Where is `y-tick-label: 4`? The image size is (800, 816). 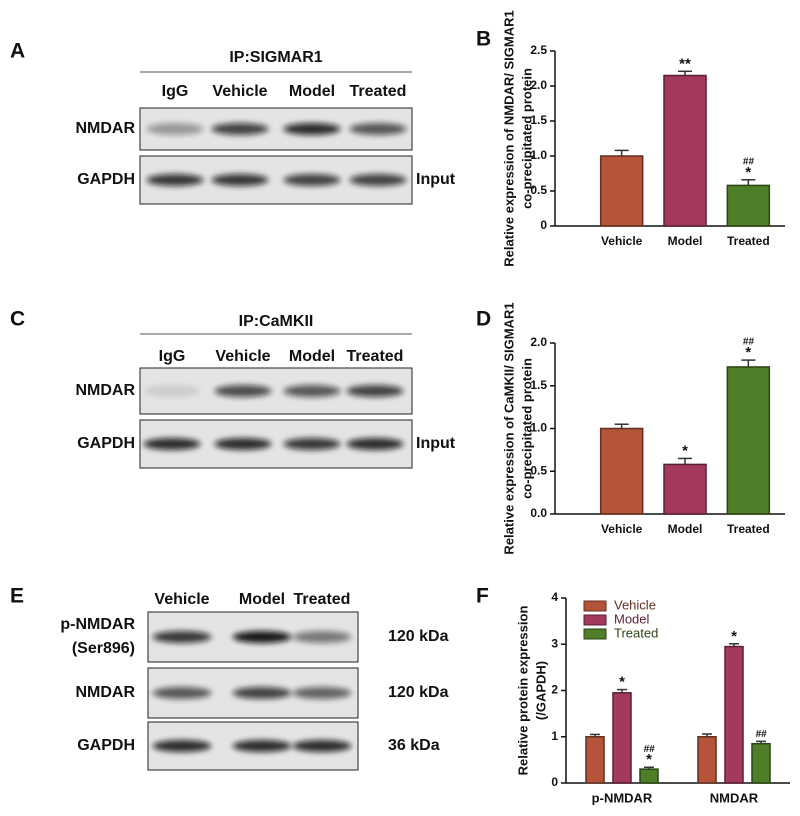
y-tick-label: 4 is located at coordinates (554, 597).